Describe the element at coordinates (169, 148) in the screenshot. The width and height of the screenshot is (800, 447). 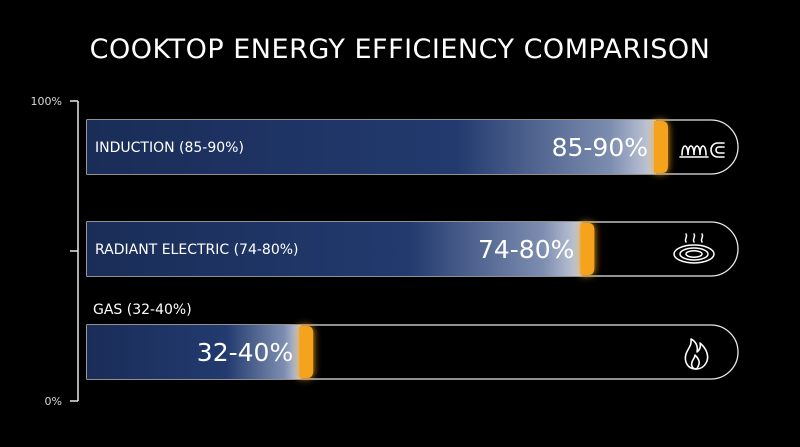
I see `category-label-0: INDUCTION (85-90%)` at that location.